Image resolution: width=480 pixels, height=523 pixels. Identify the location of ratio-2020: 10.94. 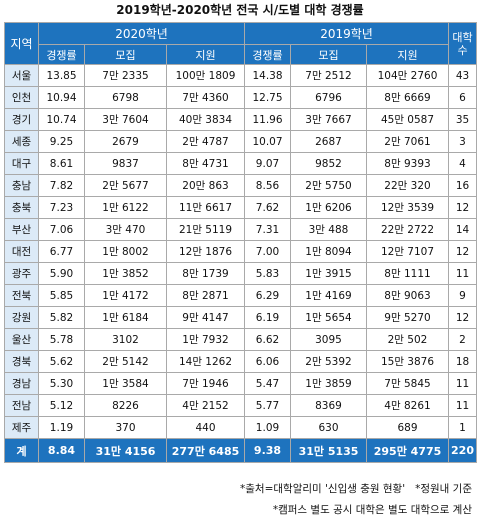
(61, 97).